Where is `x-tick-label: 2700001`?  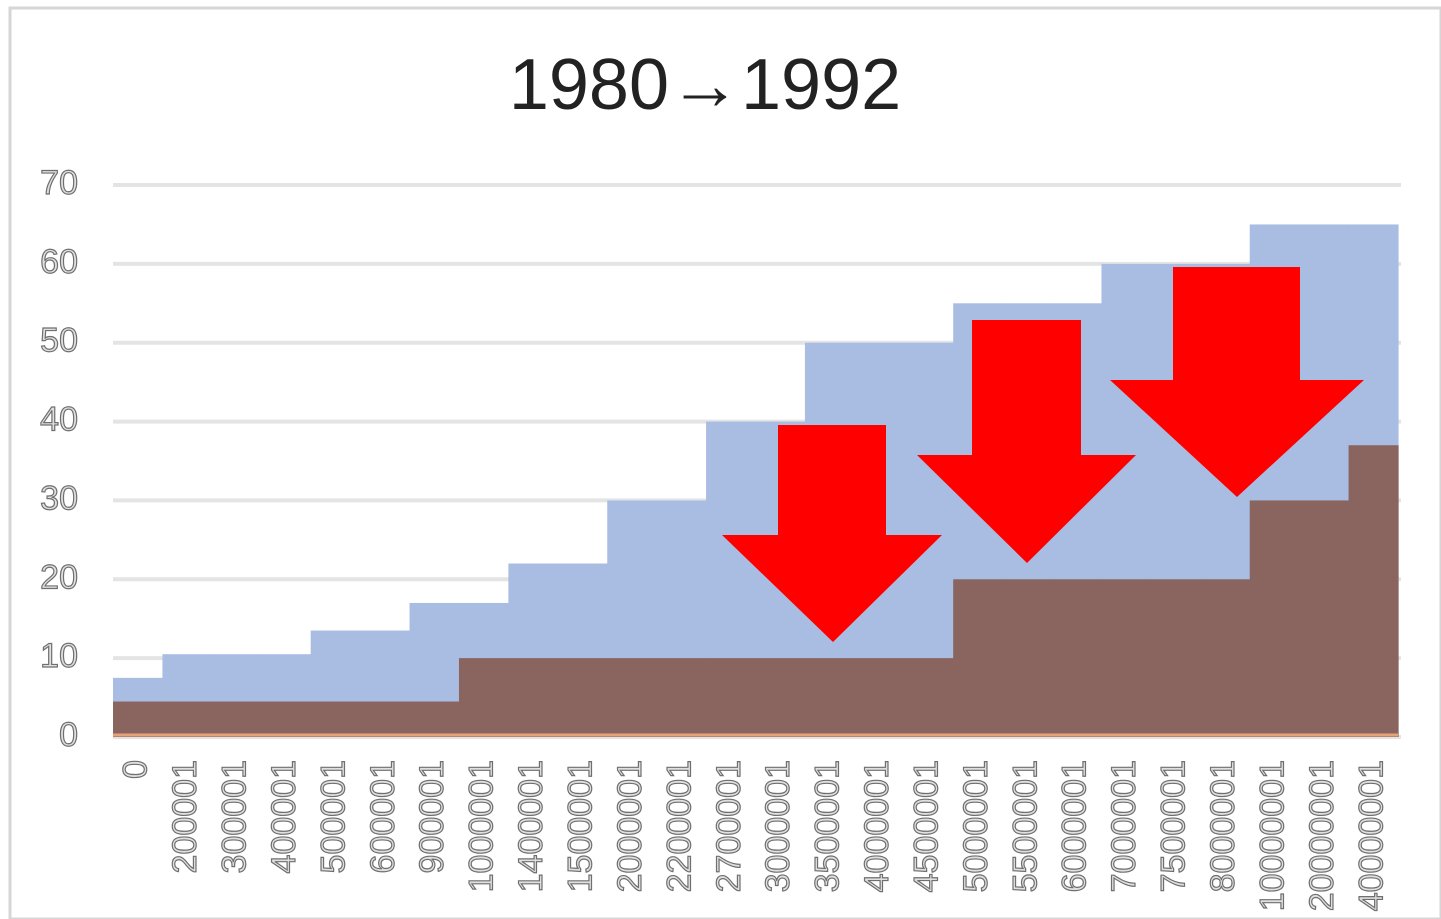
x-tick-label: 2700001 is located at coordinates (729, 826).